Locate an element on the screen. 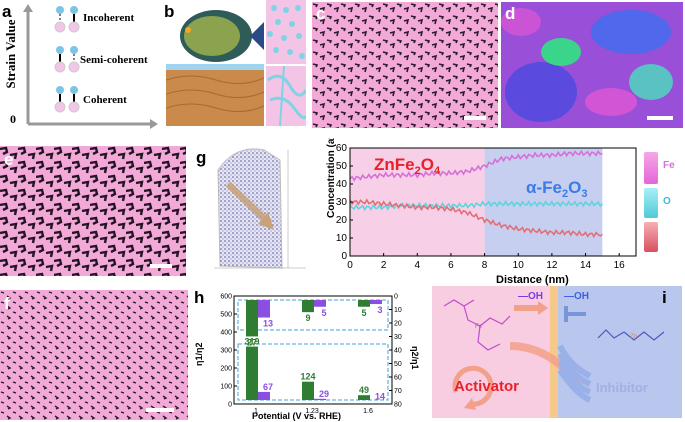 Image resolution: width=685 pixels, height=422 pixels. panel-f-micrograph is located at coordinates (94, 355).